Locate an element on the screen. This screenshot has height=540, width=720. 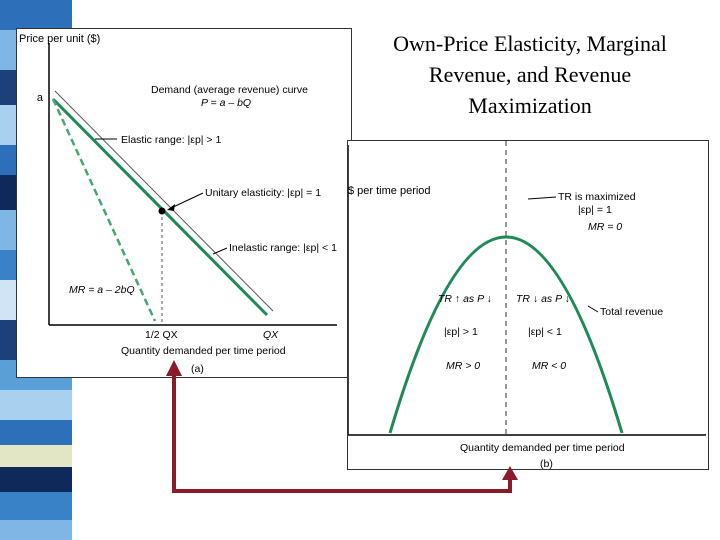
demand-line is located at coordinates (160, 207).